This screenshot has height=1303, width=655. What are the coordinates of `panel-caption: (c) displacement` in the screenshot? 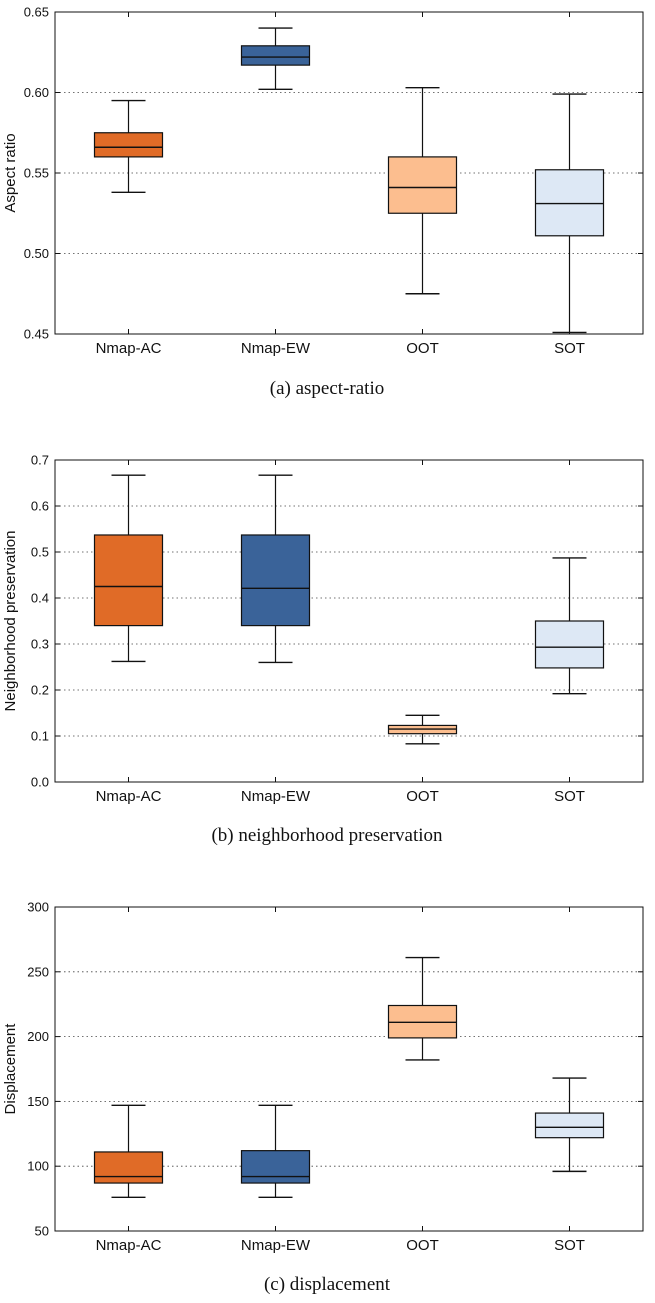 It's located at (327, 1284).